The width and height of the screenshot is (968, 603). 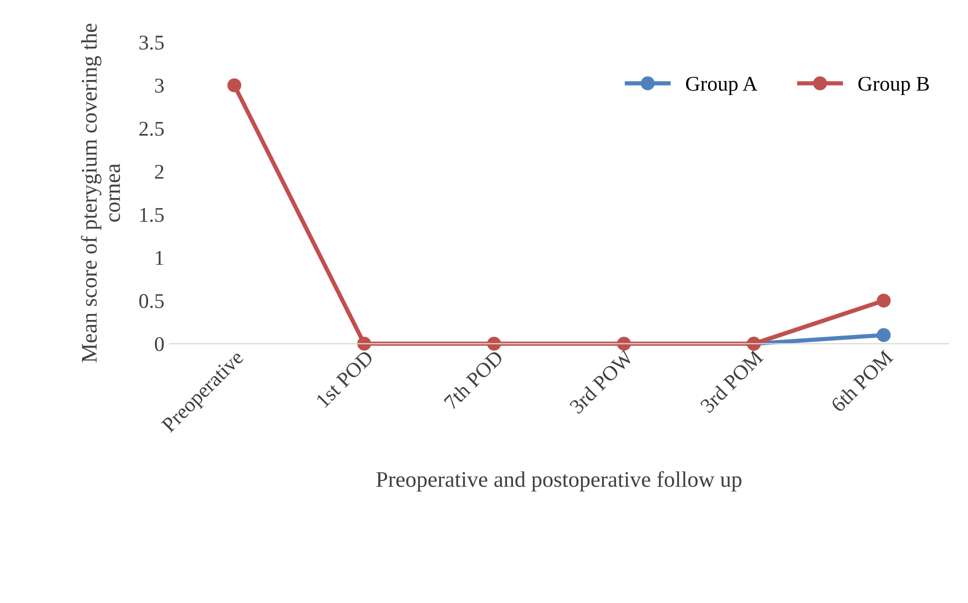 I want to click on y-tick-label: 0.5, so click(x=151, y=301).